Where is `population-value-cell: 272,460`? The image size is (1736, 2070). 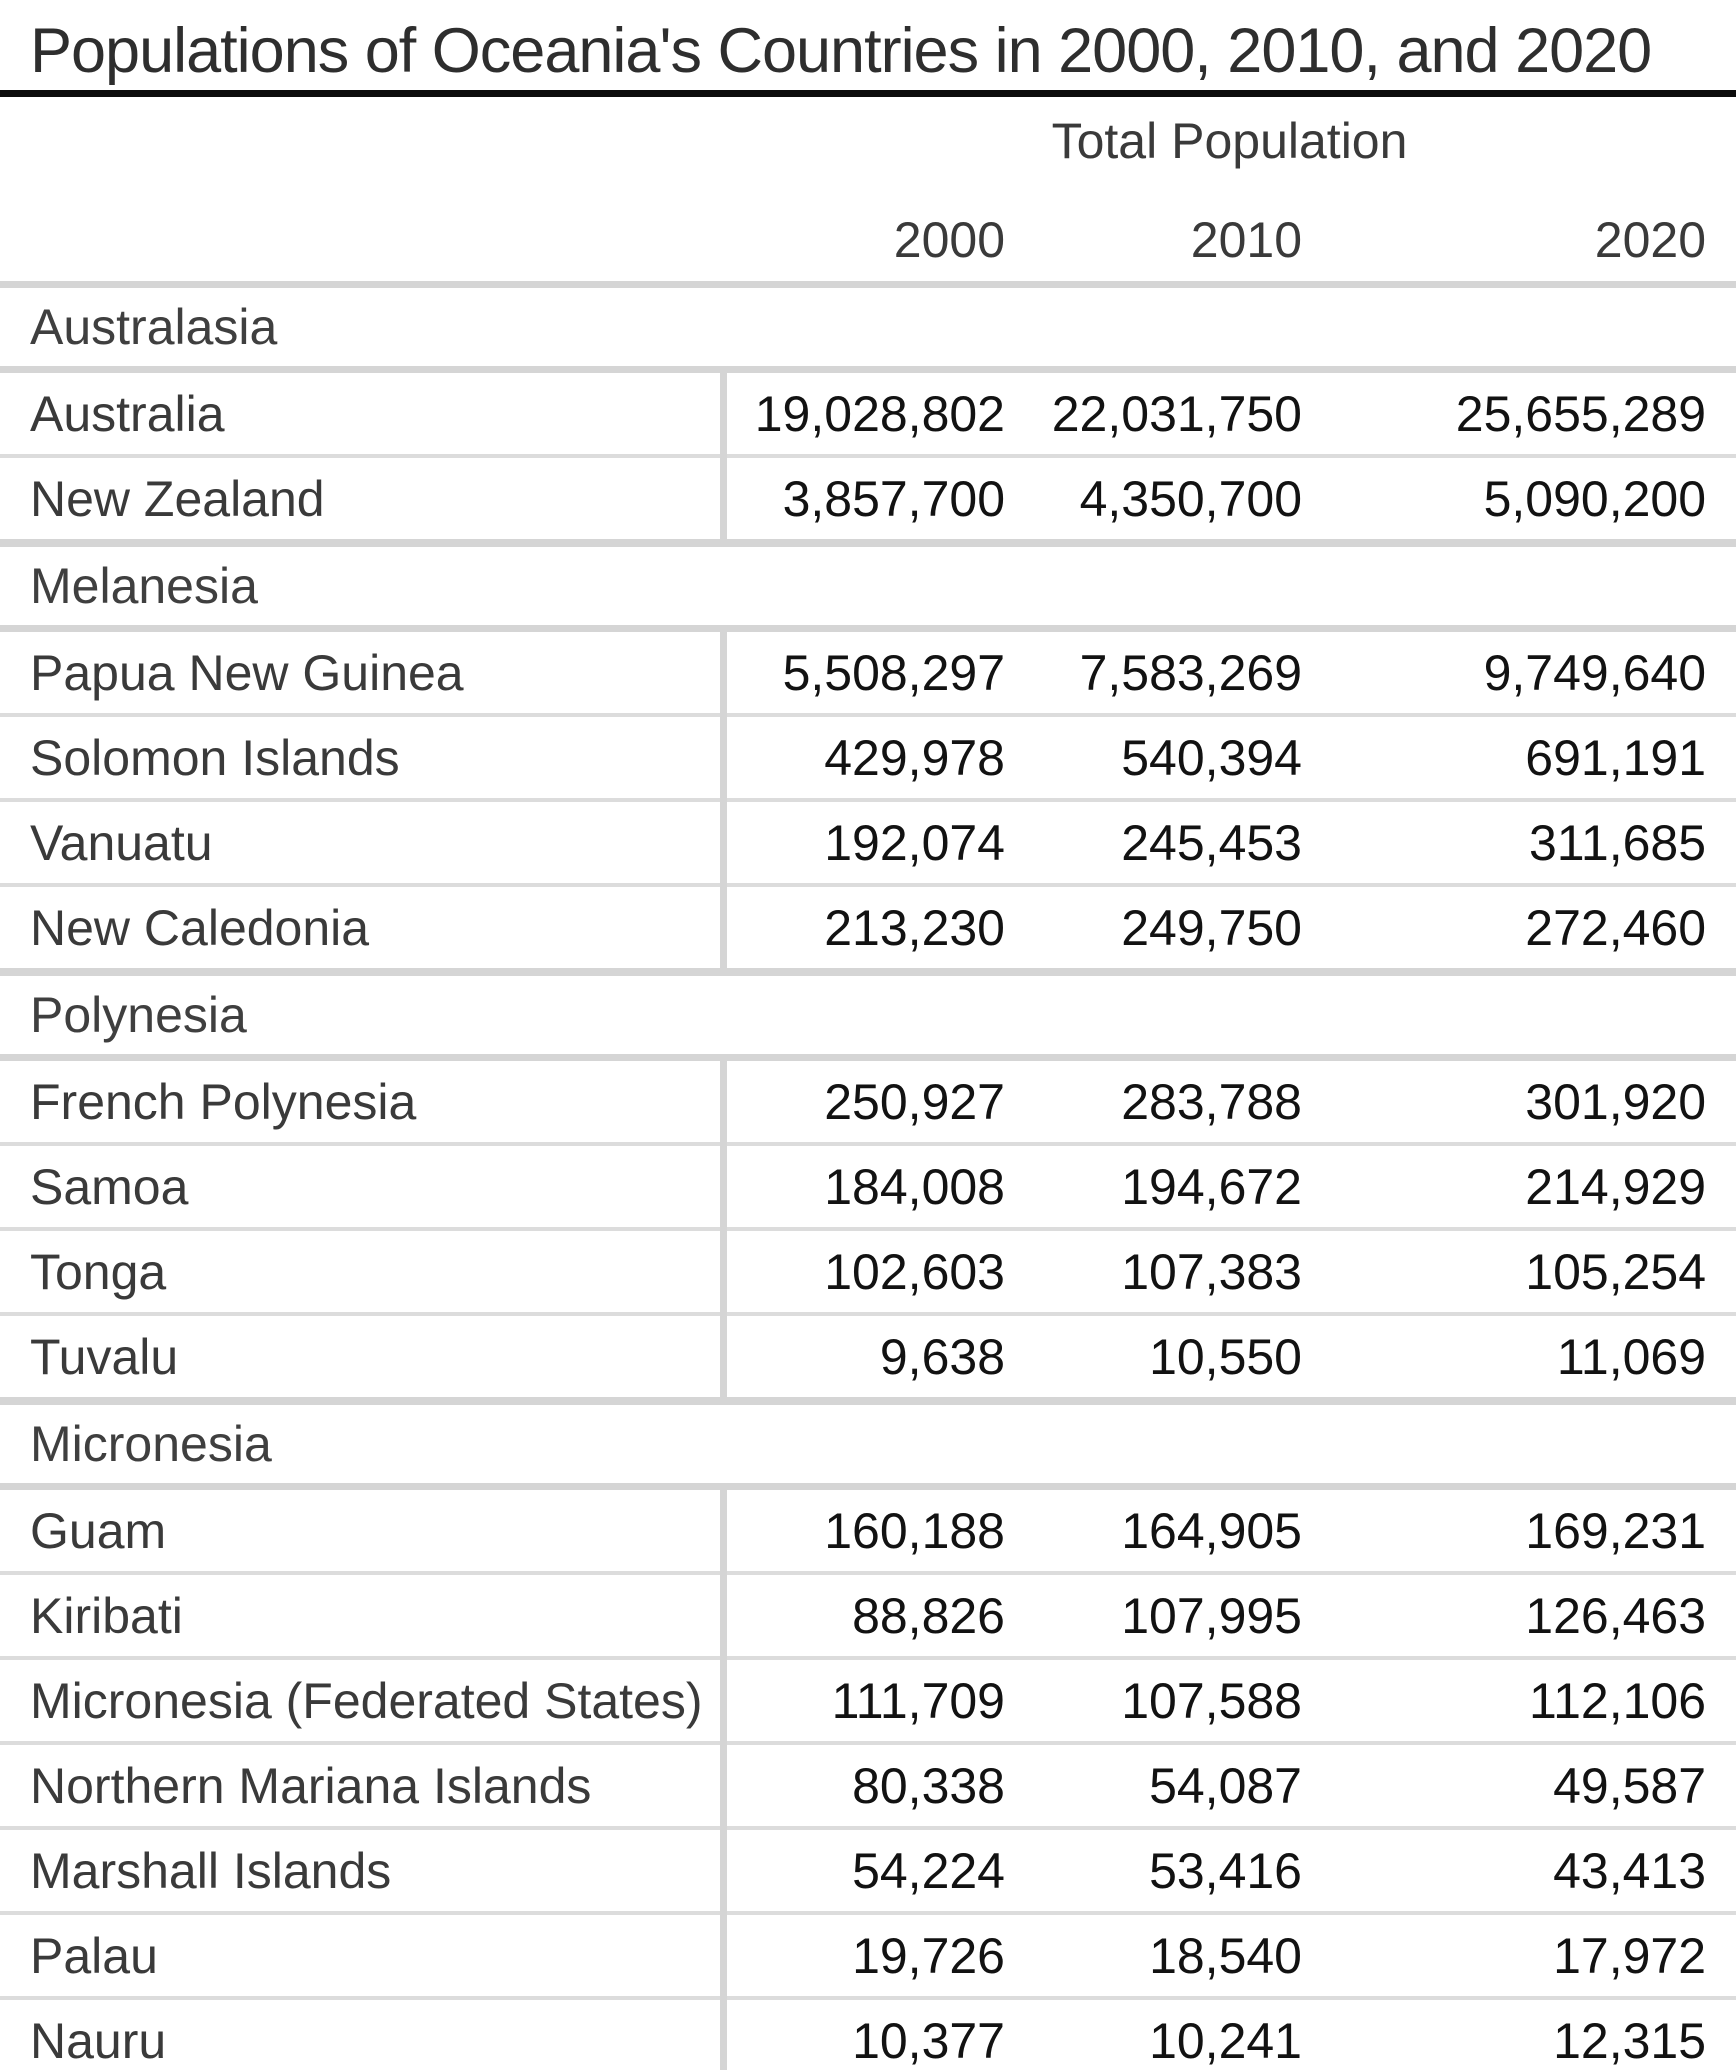 population-value-cell: 272,460 is located at coordinates (1519, 930).